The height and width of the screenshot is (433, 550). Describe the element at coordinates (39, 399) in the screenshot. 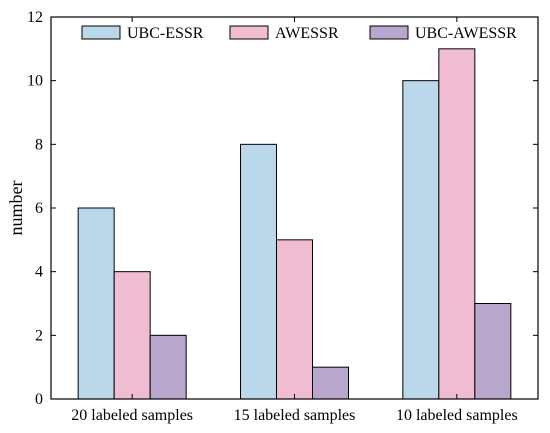

I see `y-tick-label: 0` at that location.